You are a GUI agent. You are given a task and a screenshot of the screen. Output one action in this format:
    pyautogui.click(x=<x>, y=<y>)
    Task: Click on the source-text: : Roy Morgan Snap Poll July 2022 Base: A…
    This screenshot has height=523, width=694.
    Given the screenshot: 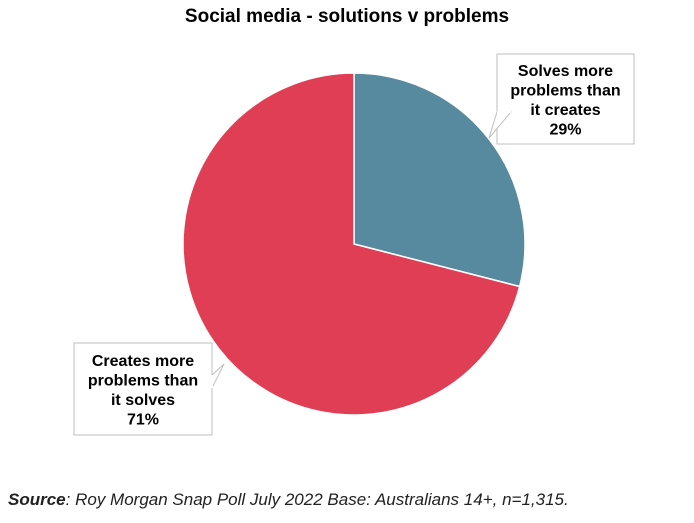 What is the action you would take?
    pyautogui.click(x=317, y=499)
    